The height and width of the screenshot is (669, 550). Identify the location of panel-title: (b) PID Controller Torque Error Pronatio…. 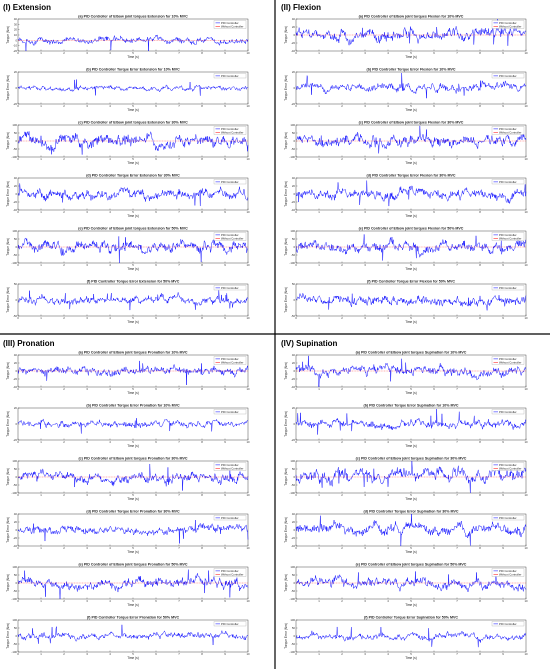
(133, 406).